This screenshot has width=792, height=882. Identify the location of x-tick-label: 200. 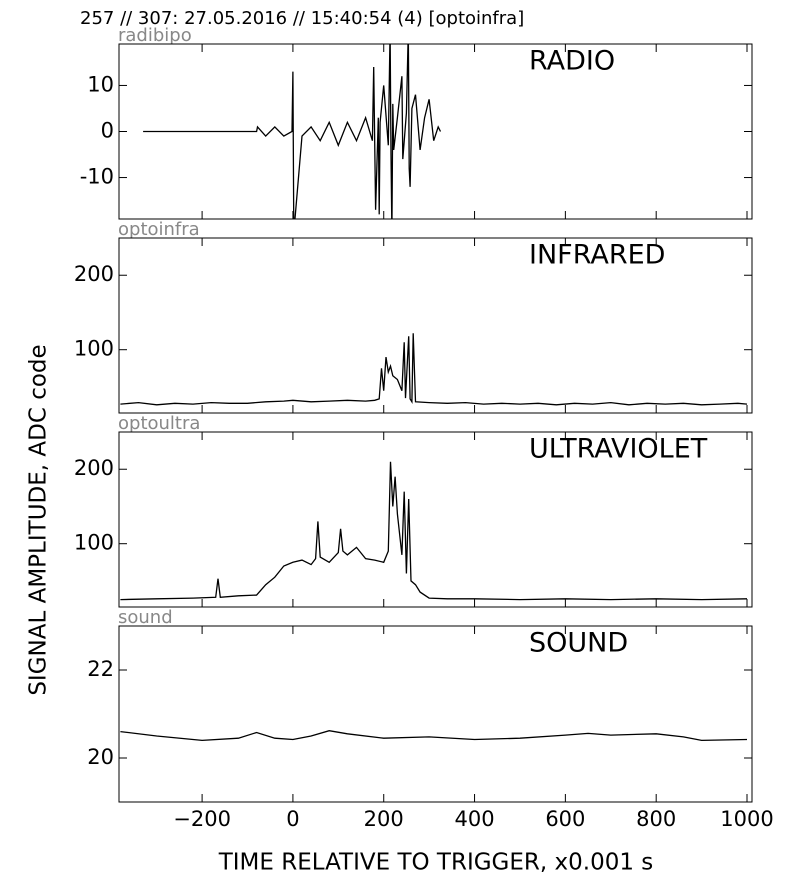
(384, 819).